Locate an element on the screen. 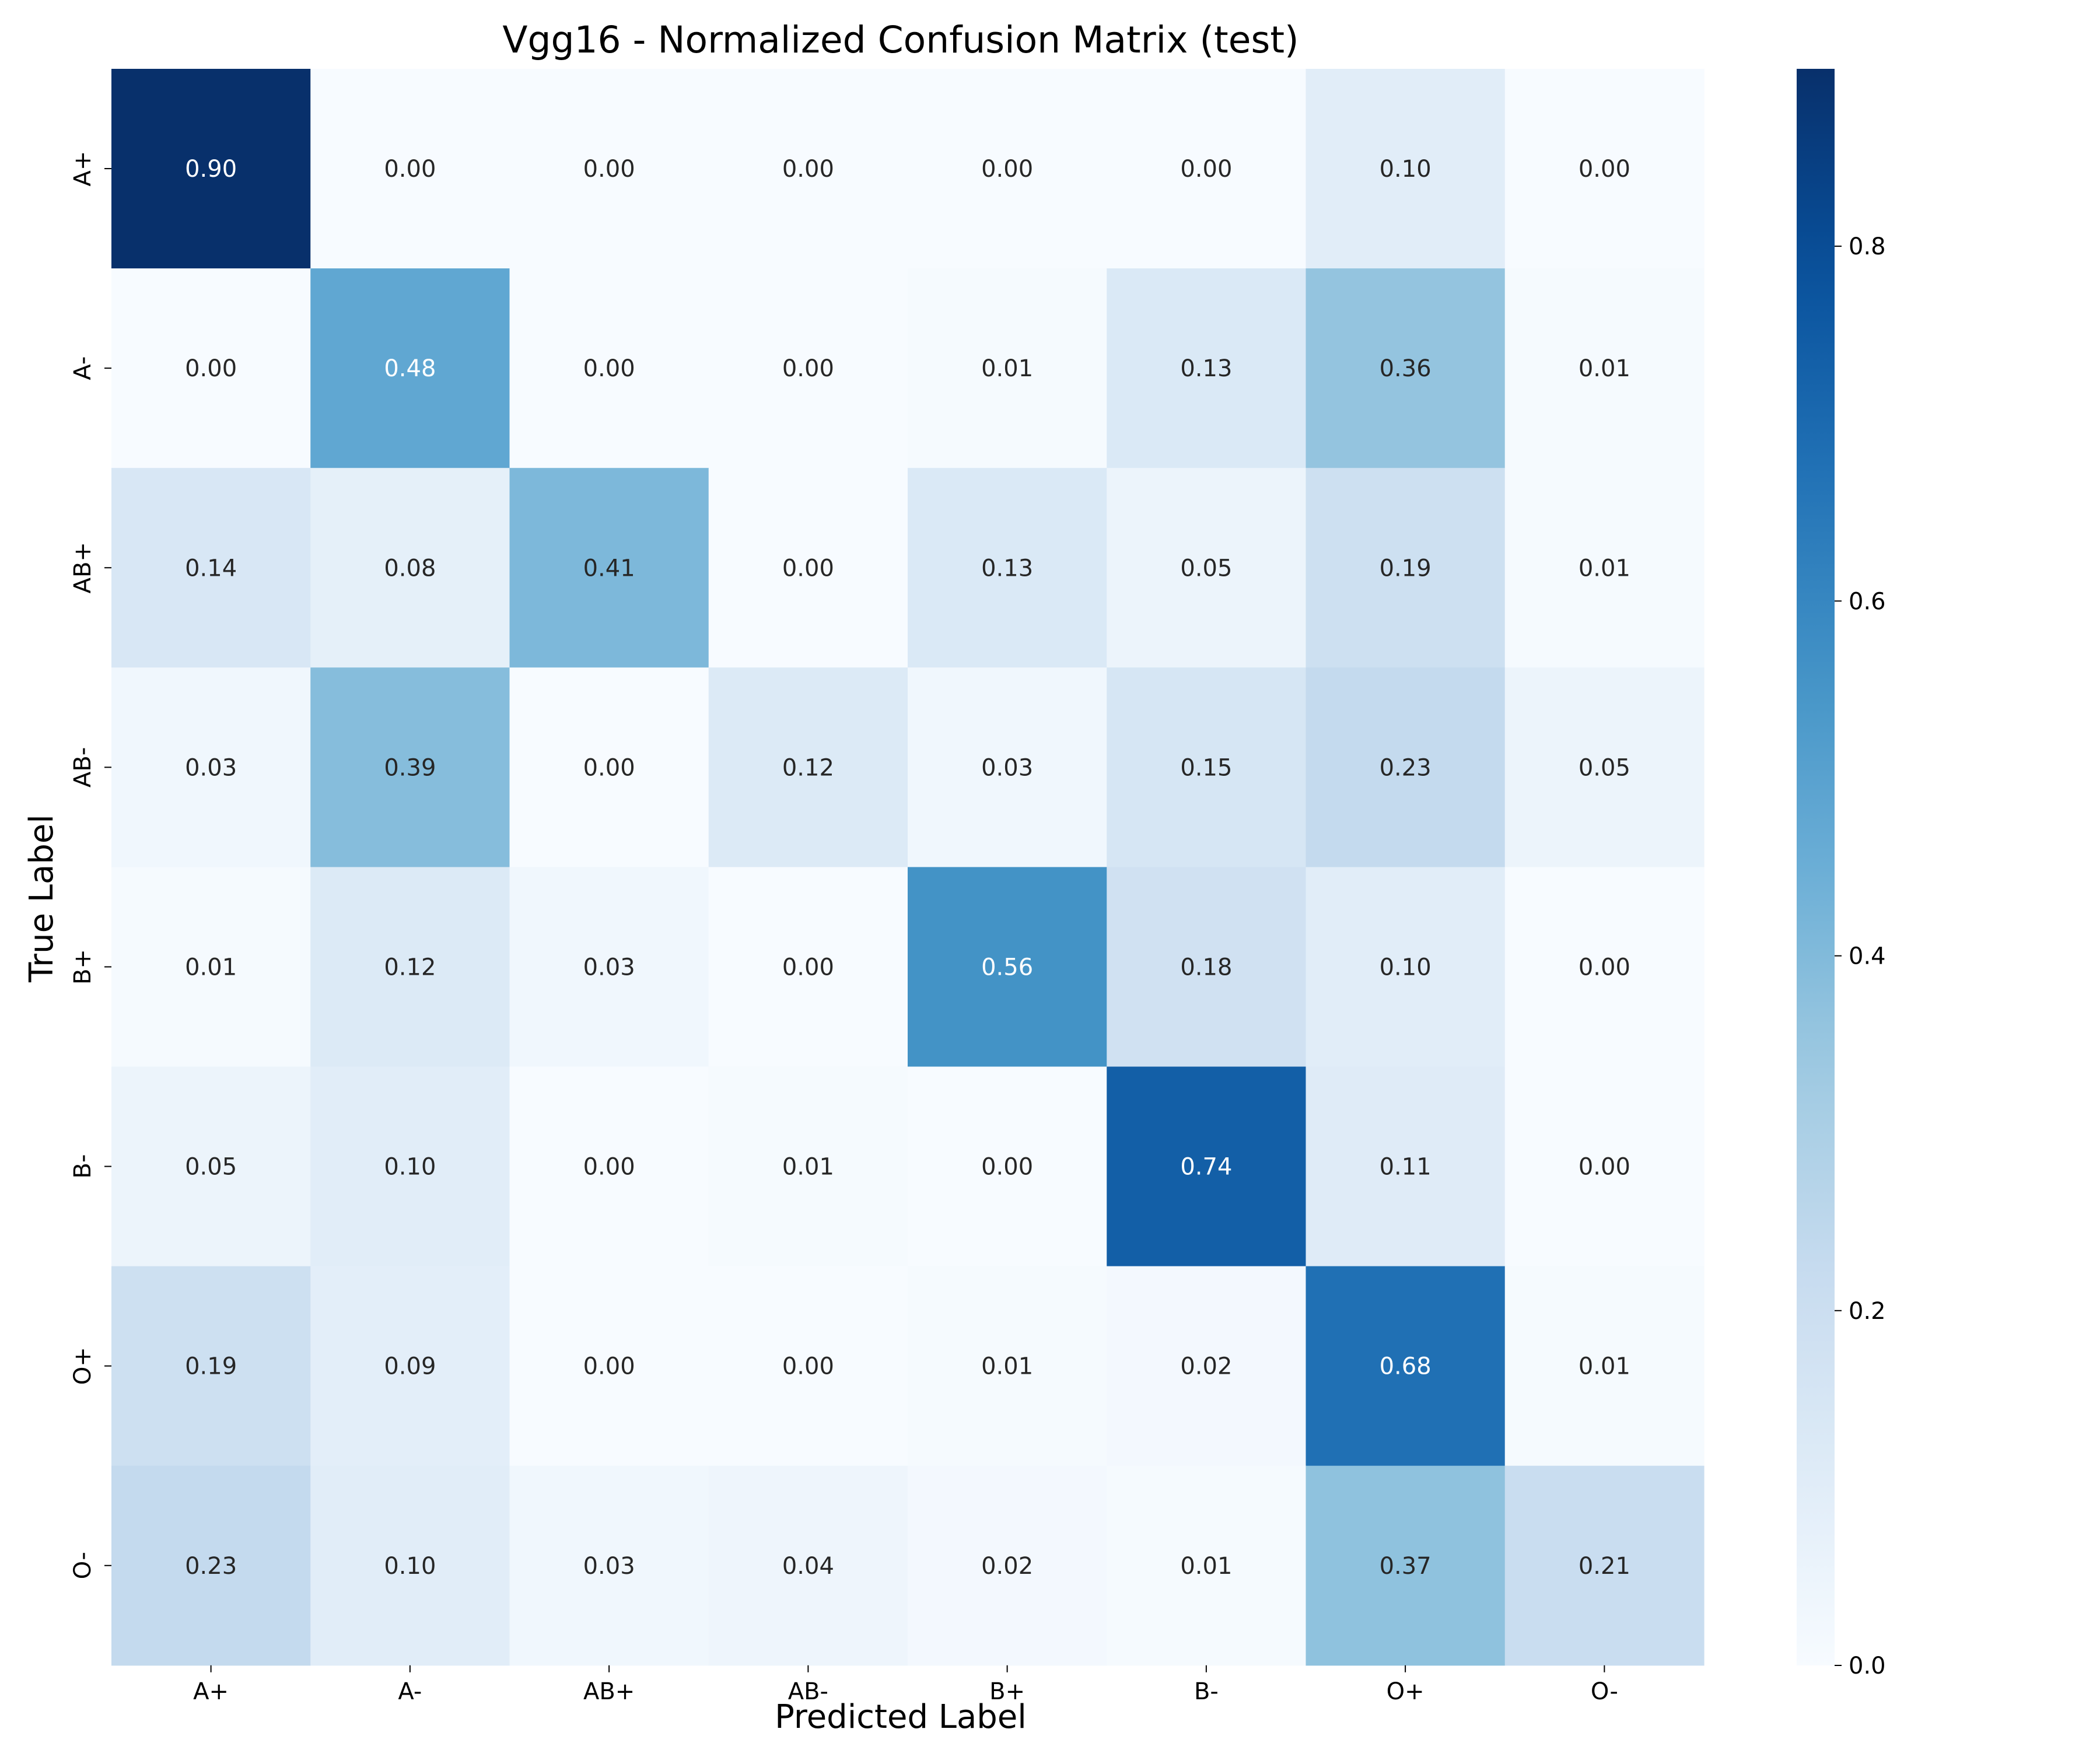  cell-value-label: 0.02 is located at coordinates (1007, 1566).